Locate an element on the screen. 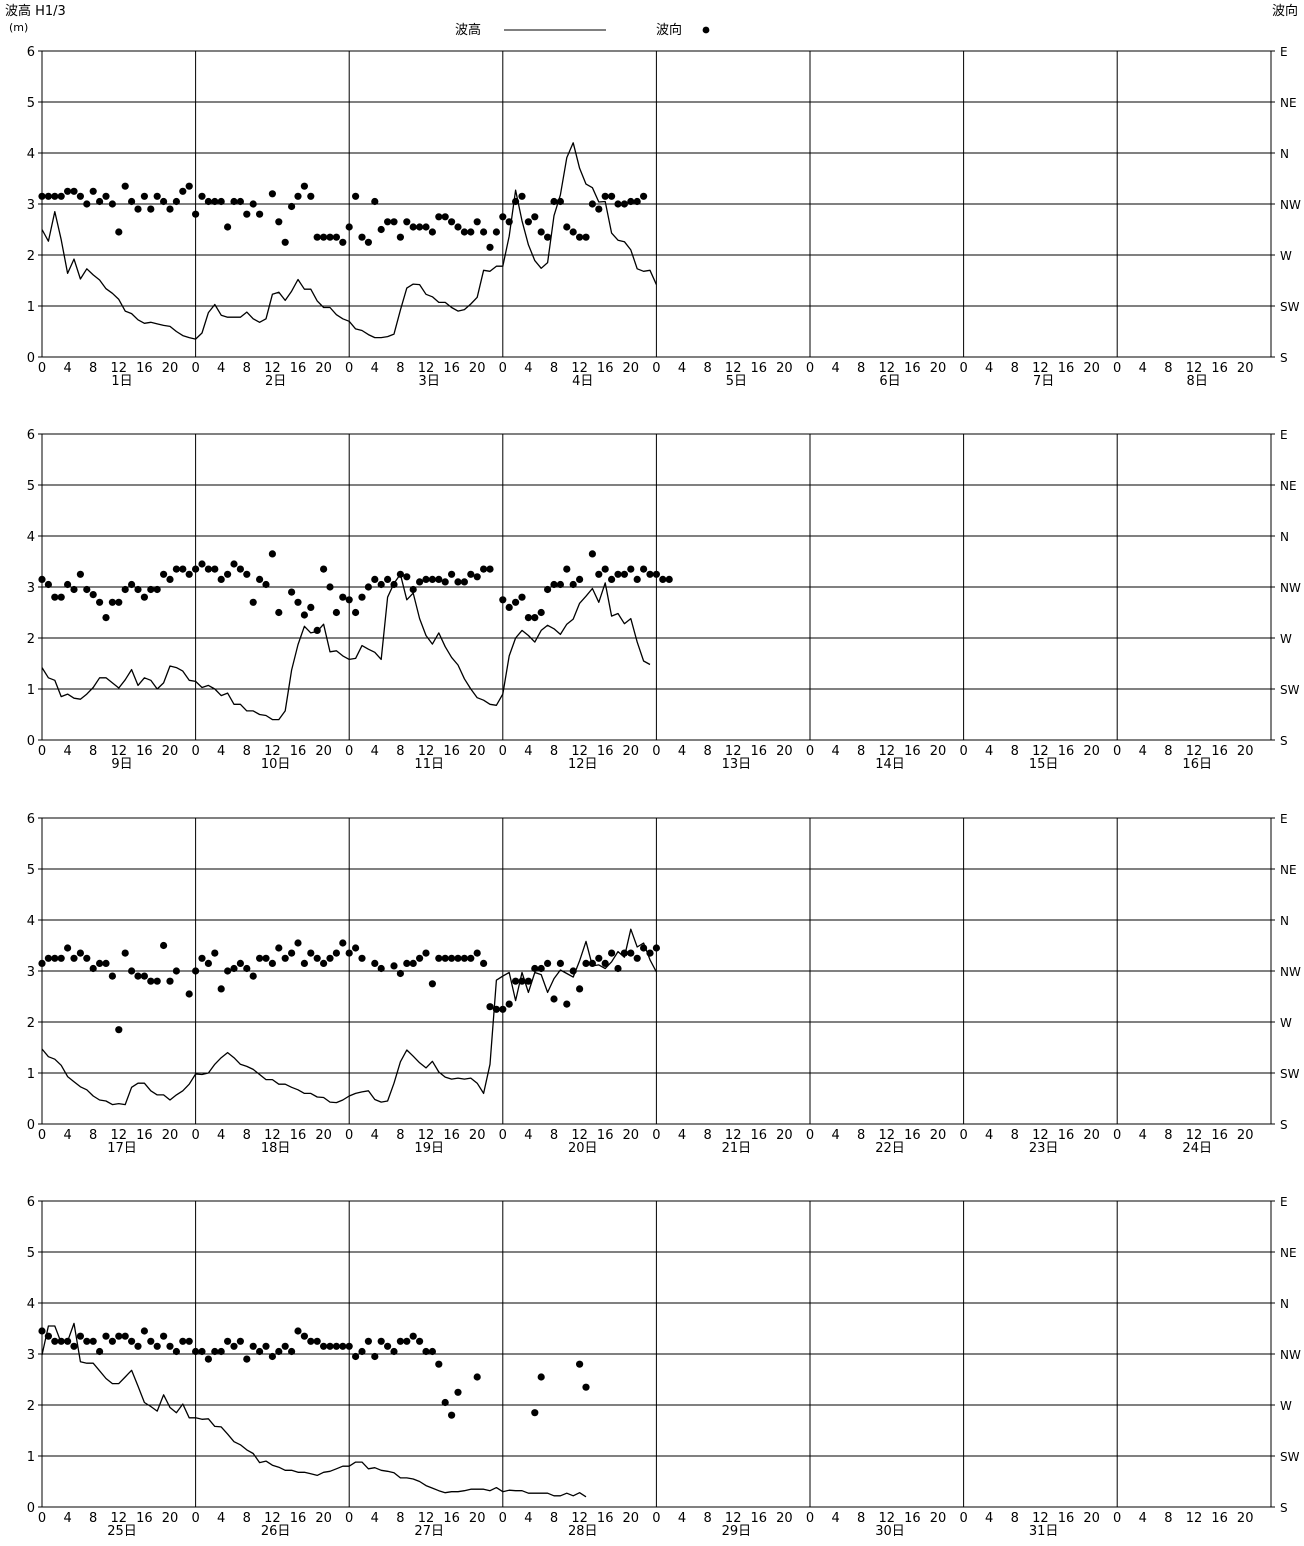  y-tick-label: 3 is located at coordinates (31, 972).